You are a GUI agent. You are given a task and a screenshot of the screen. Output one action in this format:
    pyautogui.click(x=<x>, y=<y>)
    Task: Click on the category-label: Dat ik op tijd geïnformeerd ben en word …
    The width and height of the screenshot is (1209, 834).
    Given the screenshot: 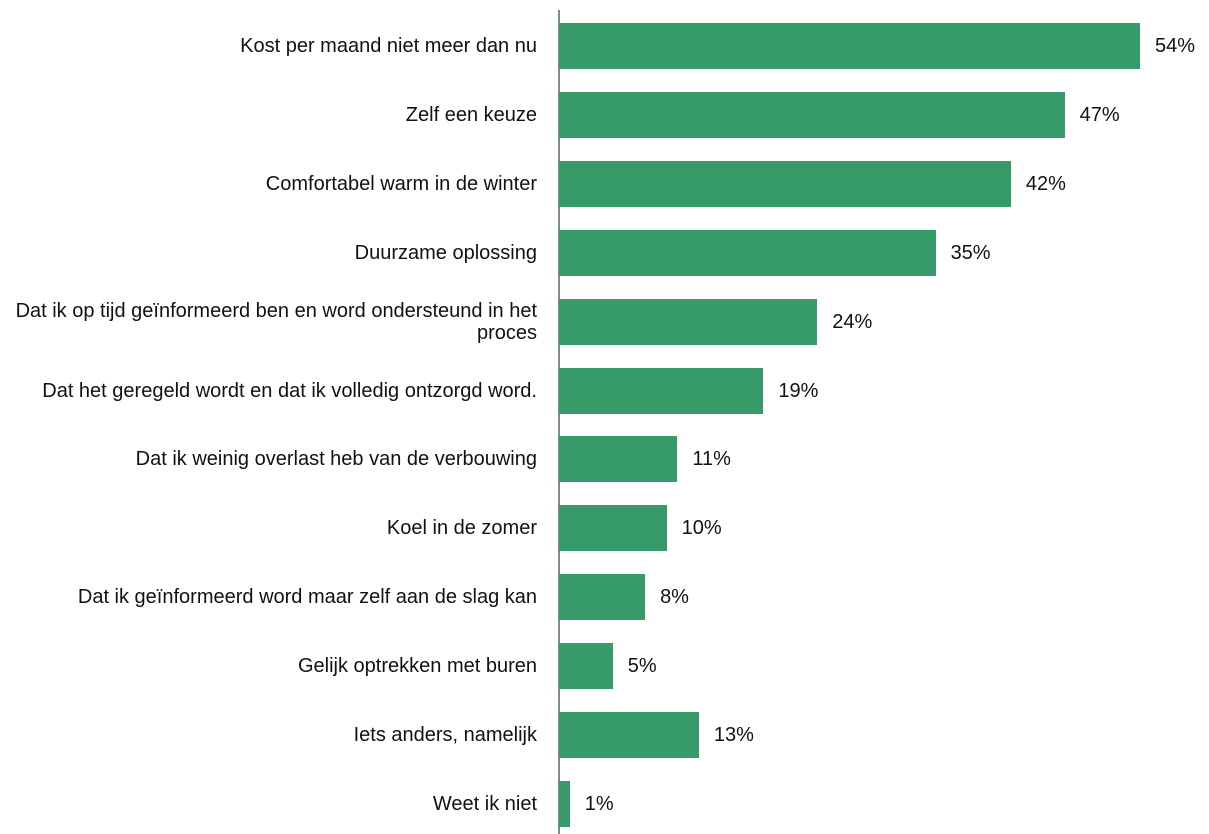 What is the action you would take?
    pyautogui.click(x=276, y=321)
    